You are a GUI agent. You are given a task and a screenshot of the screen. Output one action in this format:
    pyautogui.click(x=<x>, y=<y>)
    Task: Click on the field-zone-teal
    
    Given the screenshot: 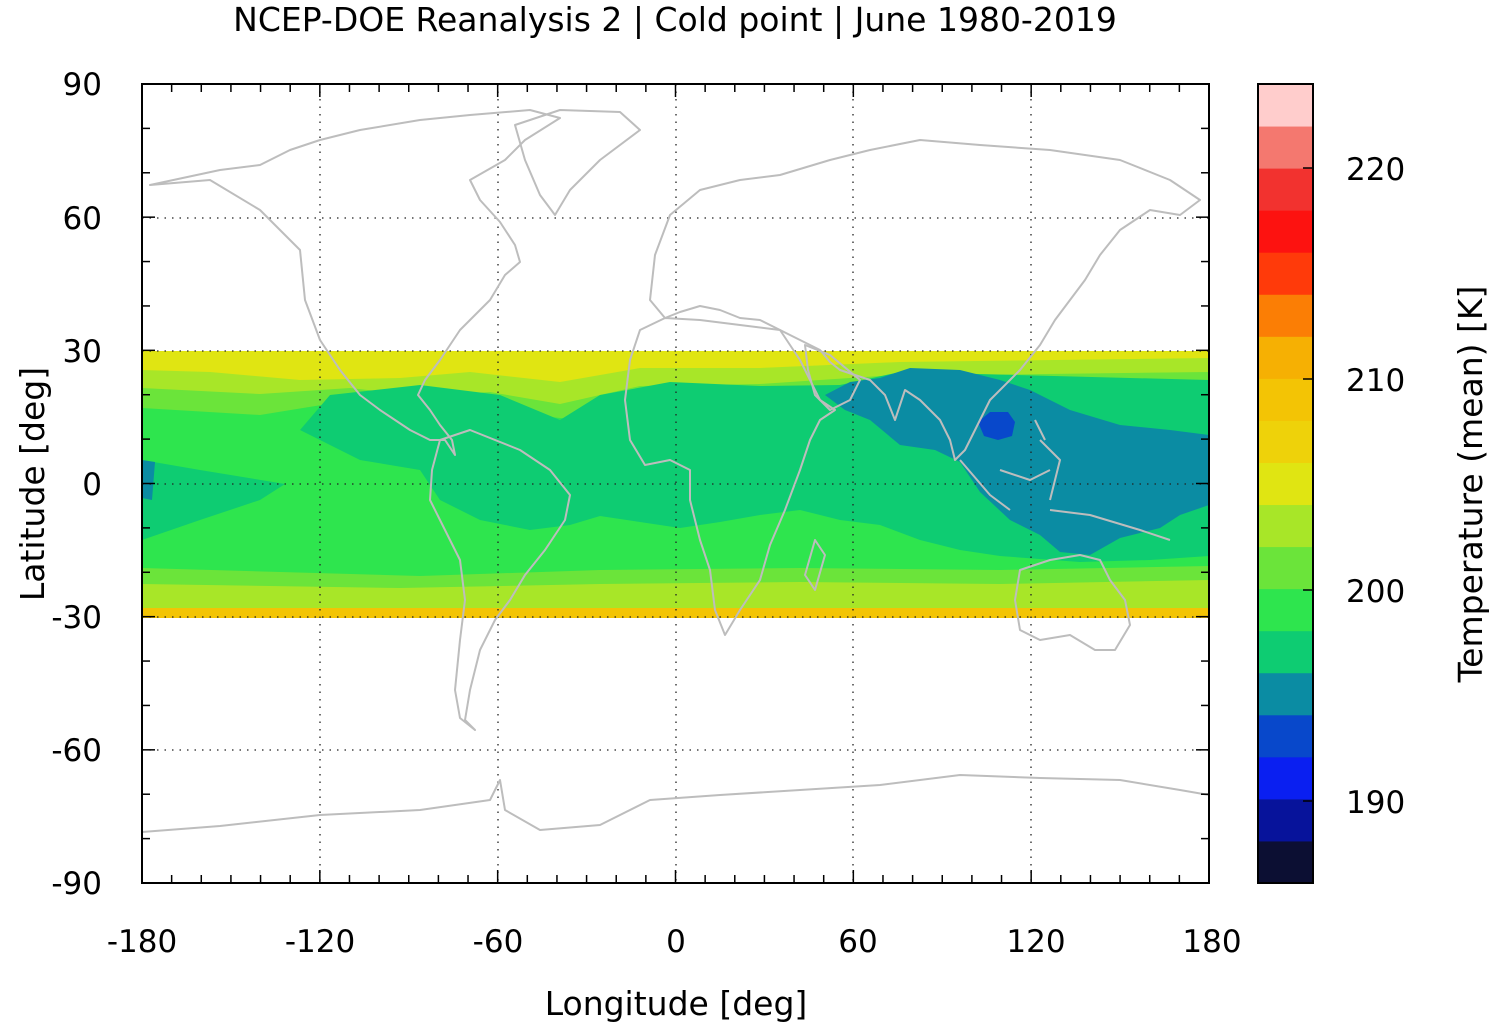 What is the action you would take?
    pyautogui.click(x=675, y=461)
    